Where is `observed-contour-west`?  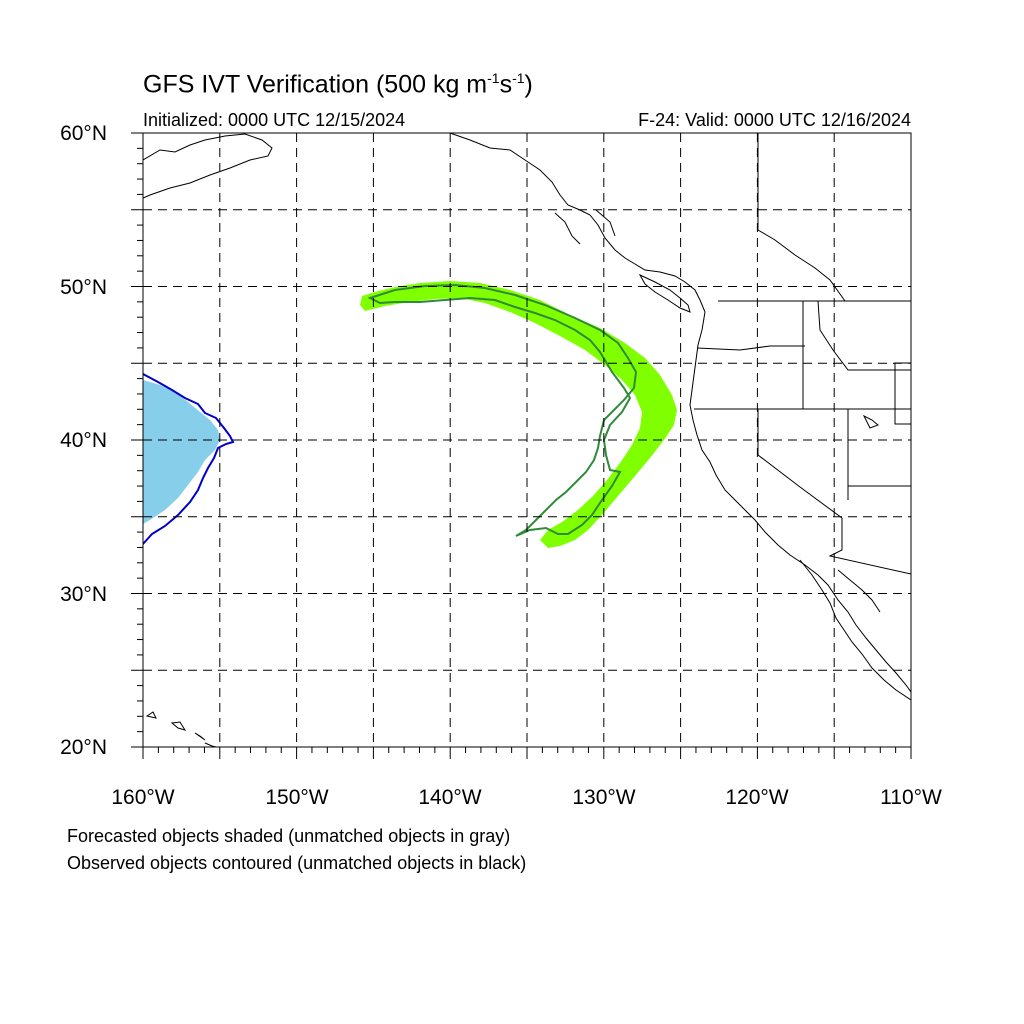
observed-contour-west is located at coordinates (189, 459).